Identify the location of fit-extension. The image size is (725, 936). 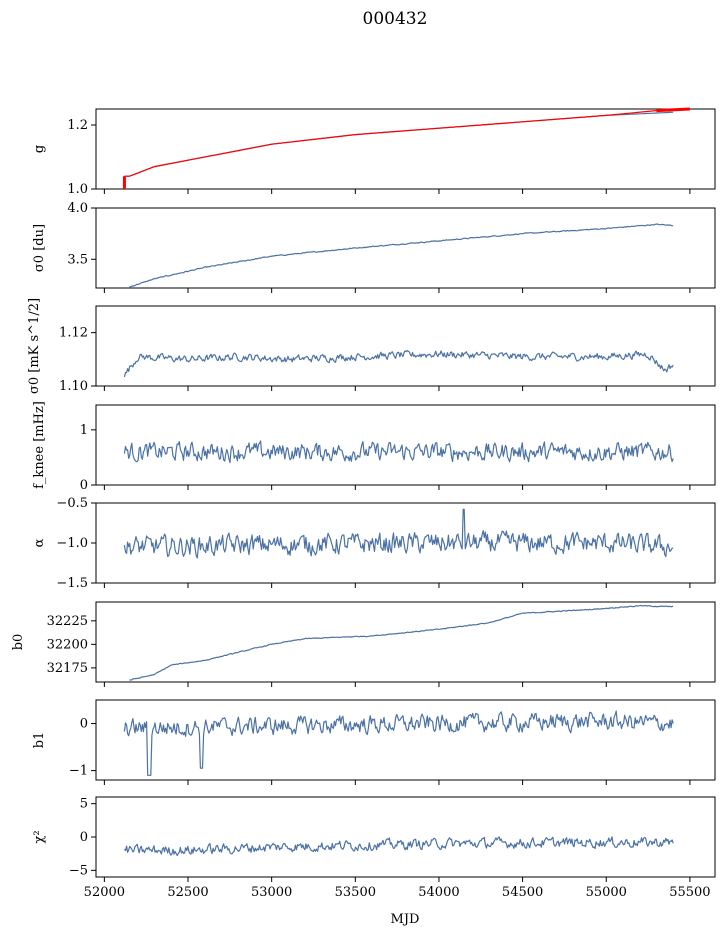
(673, 110).